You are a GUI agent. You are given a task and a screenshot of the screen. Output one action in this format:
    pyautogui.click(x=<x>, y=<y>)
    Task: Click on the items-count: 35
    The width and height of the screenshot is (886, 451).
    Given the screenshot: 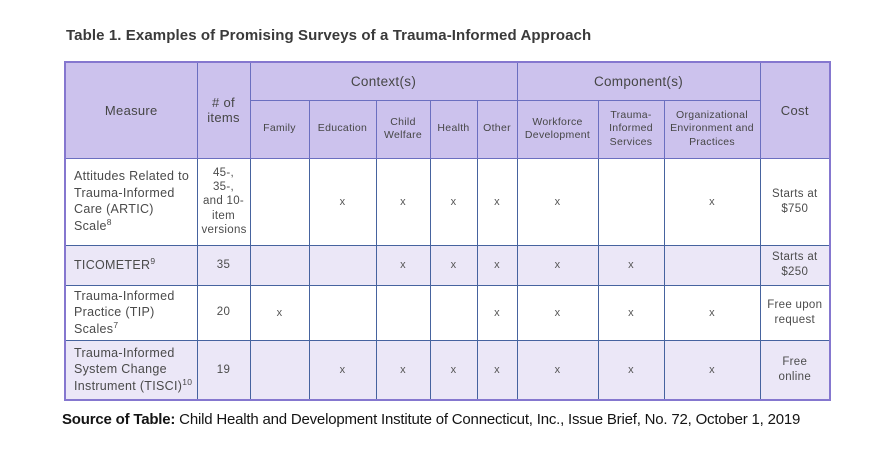 What is the action you would take?
    pyautogui.click(x=223, y=265)
    